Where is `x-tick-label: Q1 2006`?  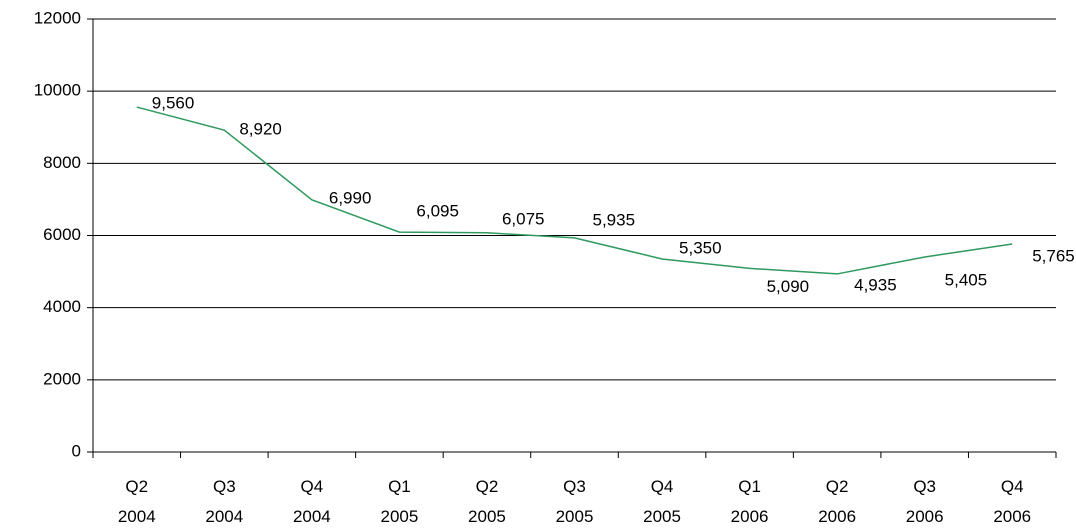 x-tick-label: Q1 2006 is located at coordinates (750, 501).